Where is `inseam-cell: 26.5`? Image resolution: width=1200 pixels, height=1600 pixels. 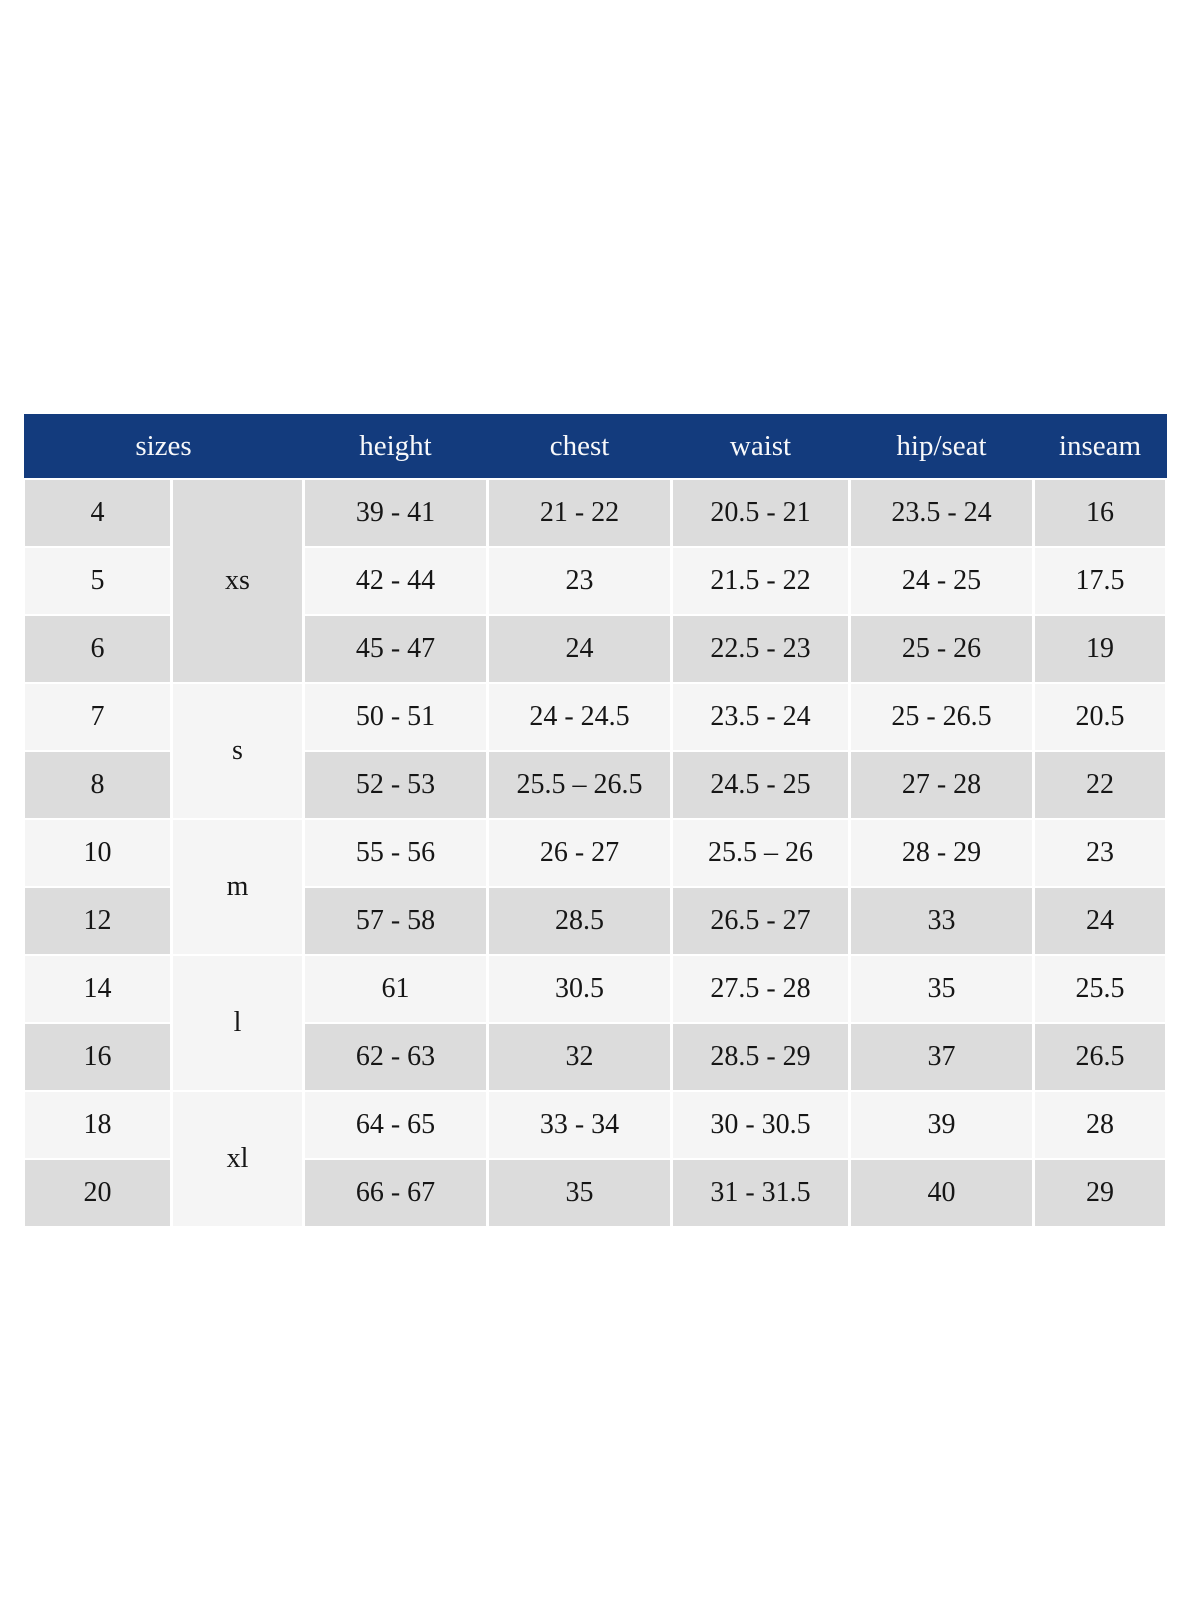
inseam-cell: 26.5 is located at coordinates (1100, 1057).